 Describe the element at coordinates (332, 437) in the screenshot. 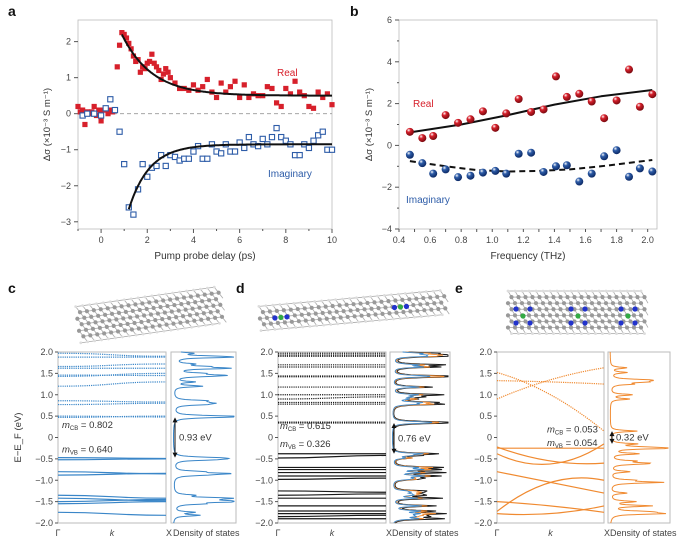

I see `band-frame-d` at that location.